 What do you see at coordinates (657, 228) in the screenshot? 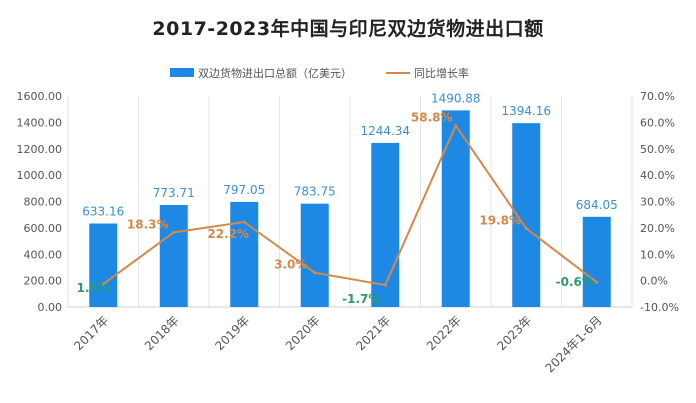
I see `y-right-tick-label: 20.0%` at bounding box center [657, 228].